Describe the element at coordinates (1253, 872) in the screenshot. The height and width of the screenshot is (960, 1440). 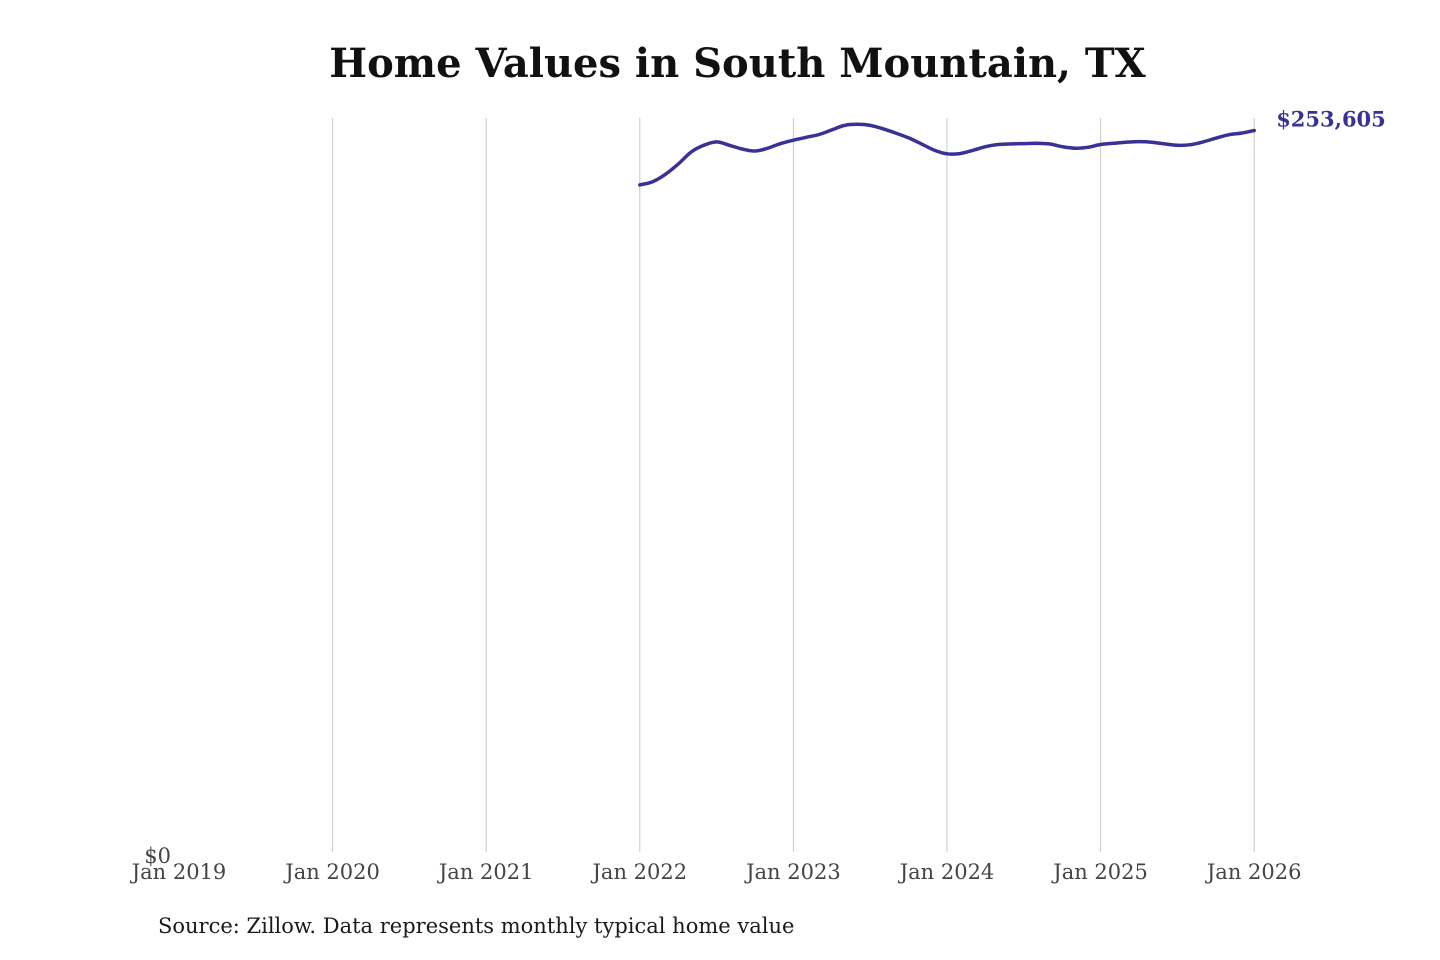
I see `x-tick-label: Jan 2026` at that location.